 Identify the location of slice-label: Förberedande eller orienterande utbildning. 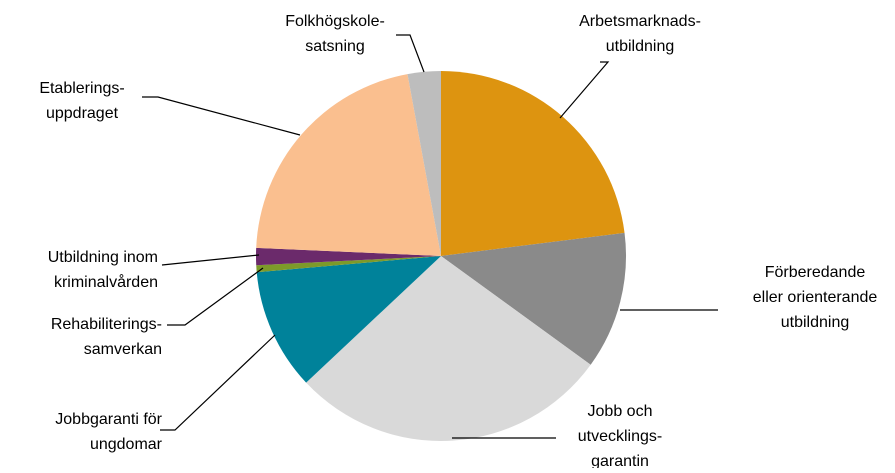
(815, 297).